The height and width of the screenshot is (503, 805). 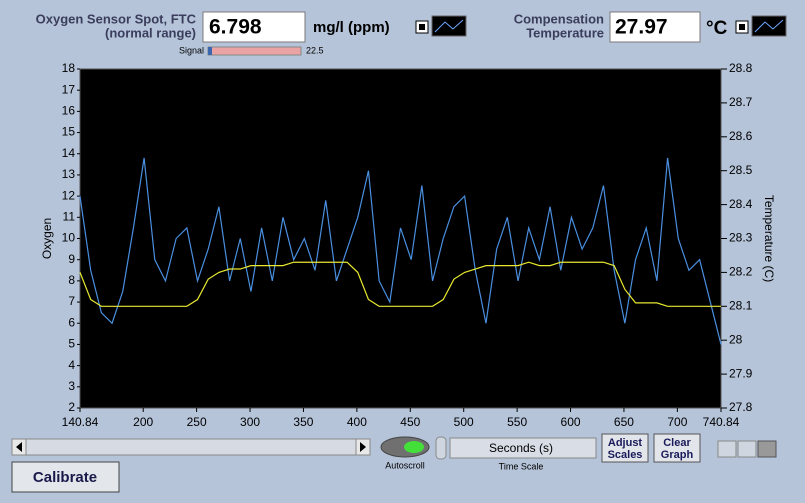 What do you see at coordinates (250, 422) in the screenshot?
I see `x-tick-label: 300` at bounding box center [250, 422].